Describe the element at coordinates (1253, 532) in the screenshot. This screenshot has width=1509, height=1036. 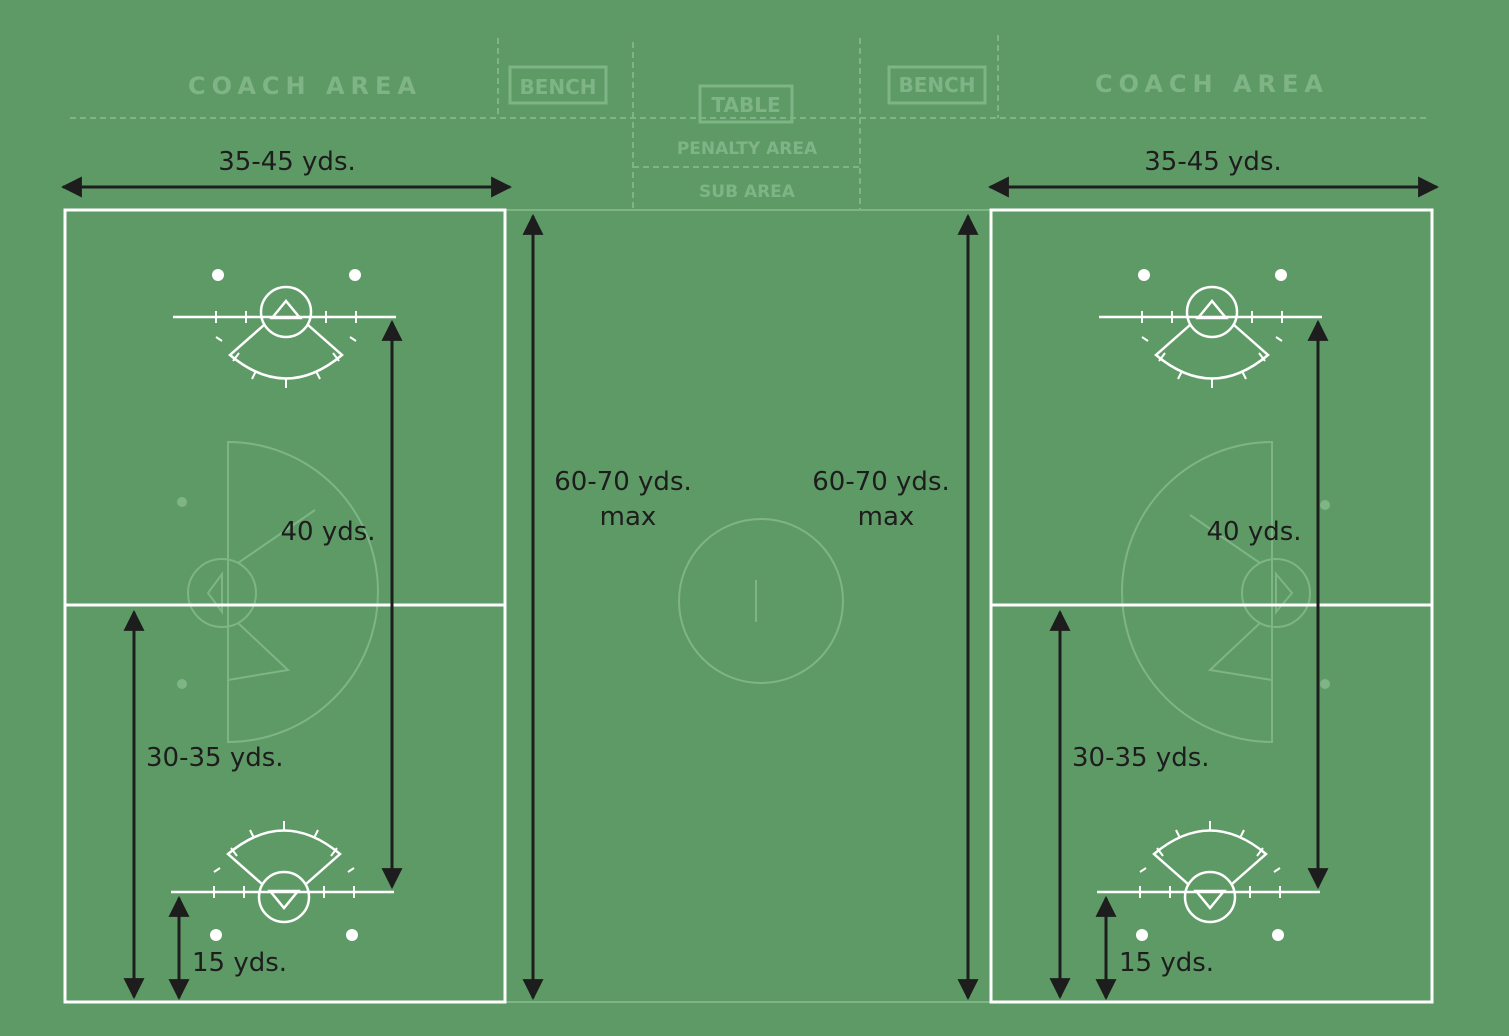
I see `right-goal-to-goal-label: 40 yds.` at that location.